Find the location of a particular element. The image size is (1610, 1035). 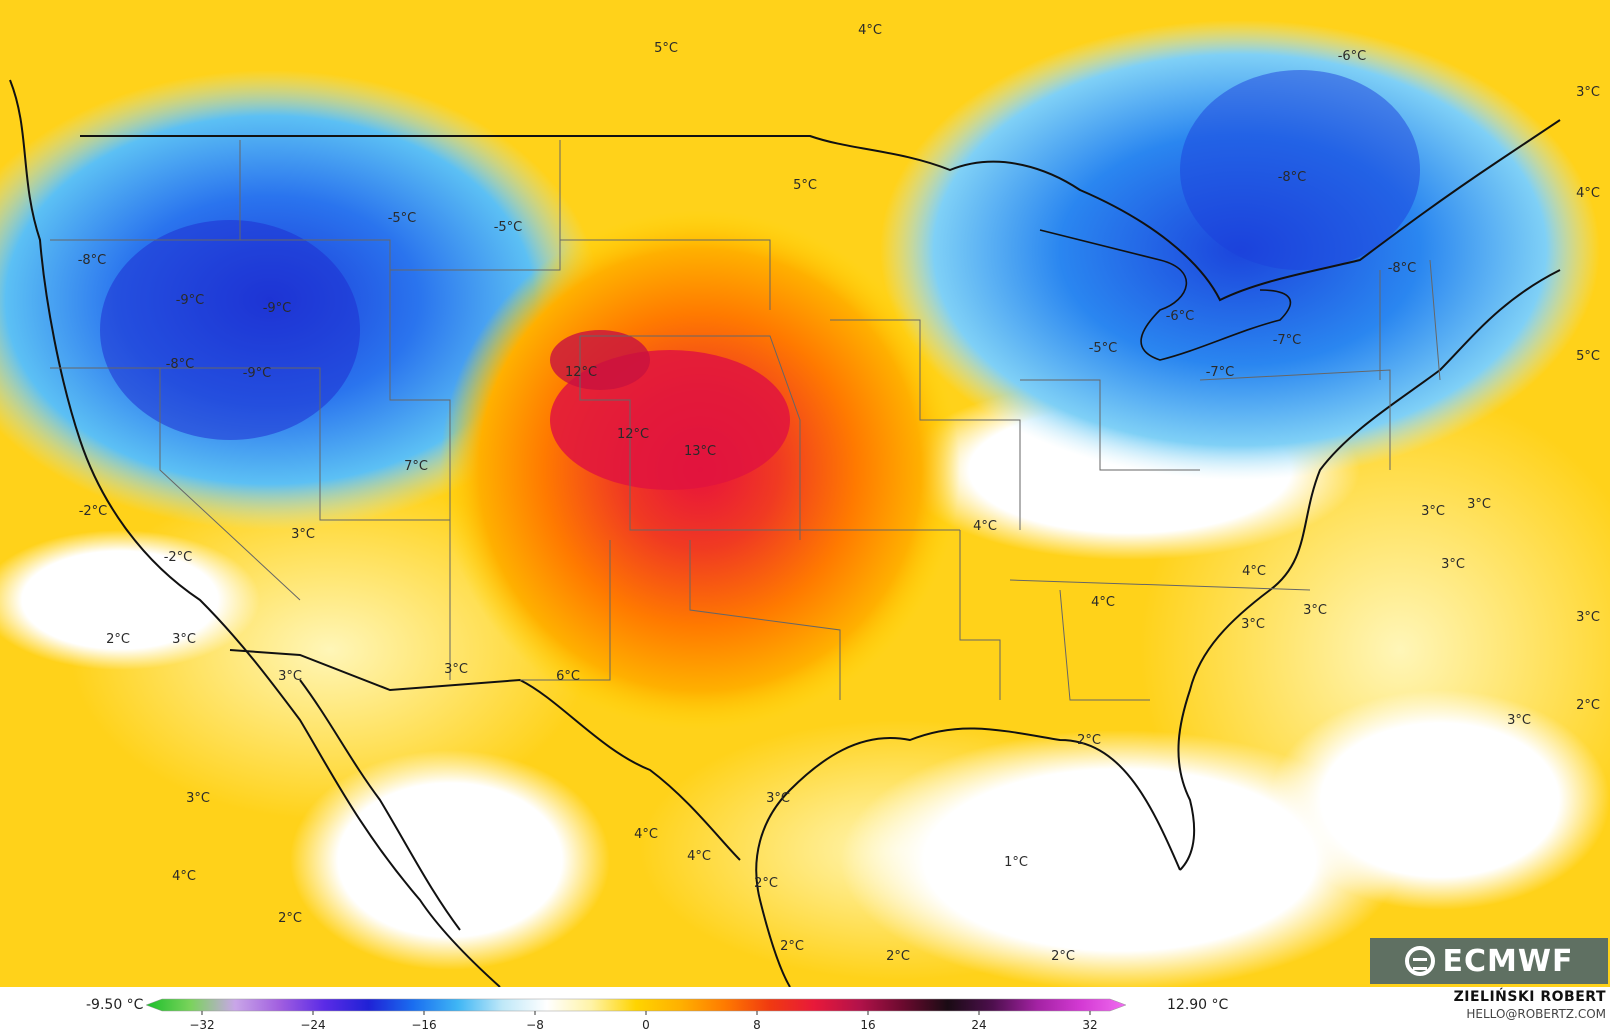

legend-tick-label: −32 is located at coordinates (201, 1025).